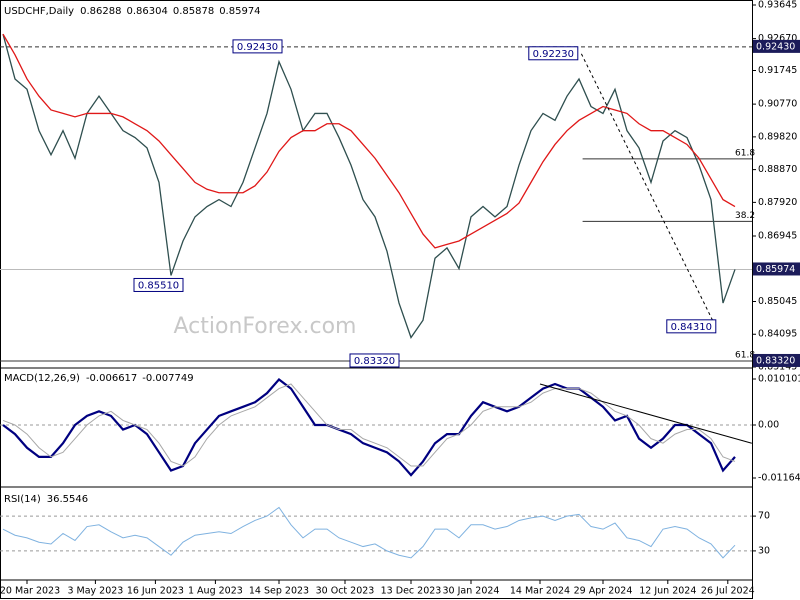 This screenshot has width=800, height=600. I want to click on y-tick-label: 30, so click(764, 550).